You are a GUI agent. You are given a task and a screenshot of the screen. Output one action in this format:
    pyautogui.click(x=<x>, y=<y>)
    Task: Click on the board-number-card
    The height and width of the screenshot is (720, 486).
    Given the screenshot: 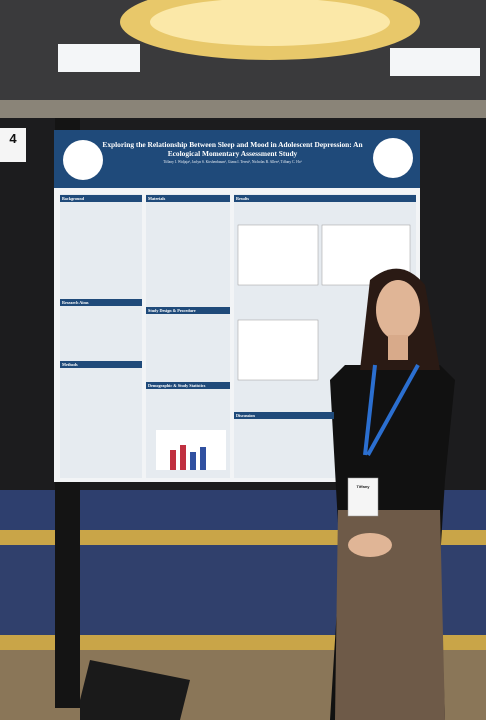 What is the action you would take?
    pyautogui.click(x=13, y=145)
    